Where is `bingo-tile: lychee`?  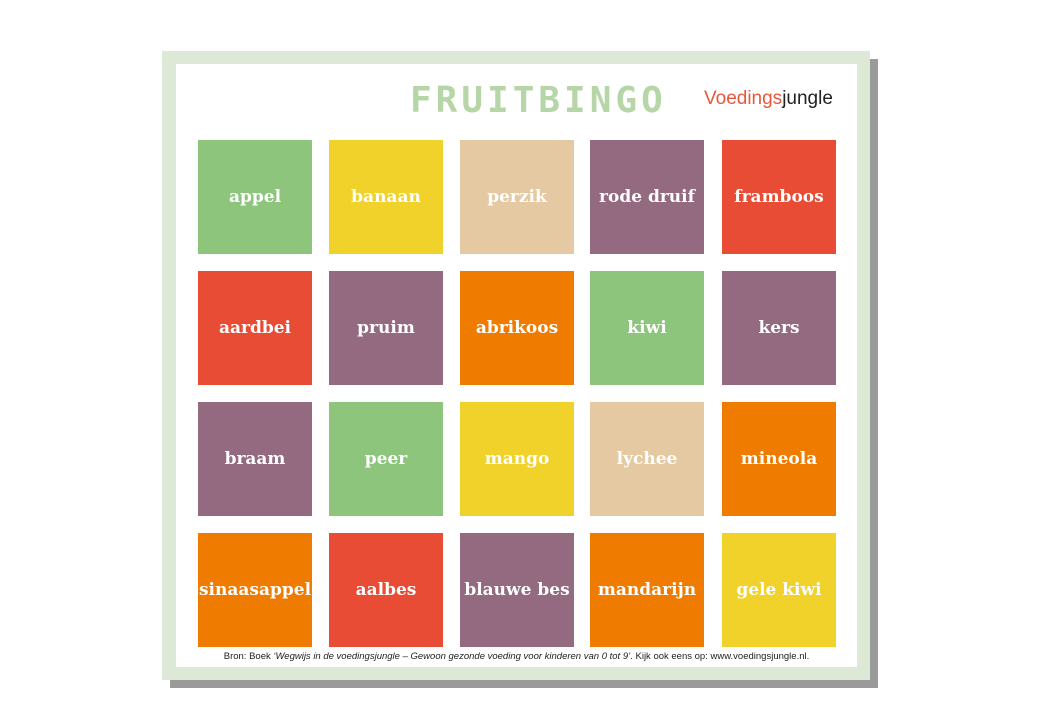 bingo-tile: lychee is located at coordinates (647, 459).